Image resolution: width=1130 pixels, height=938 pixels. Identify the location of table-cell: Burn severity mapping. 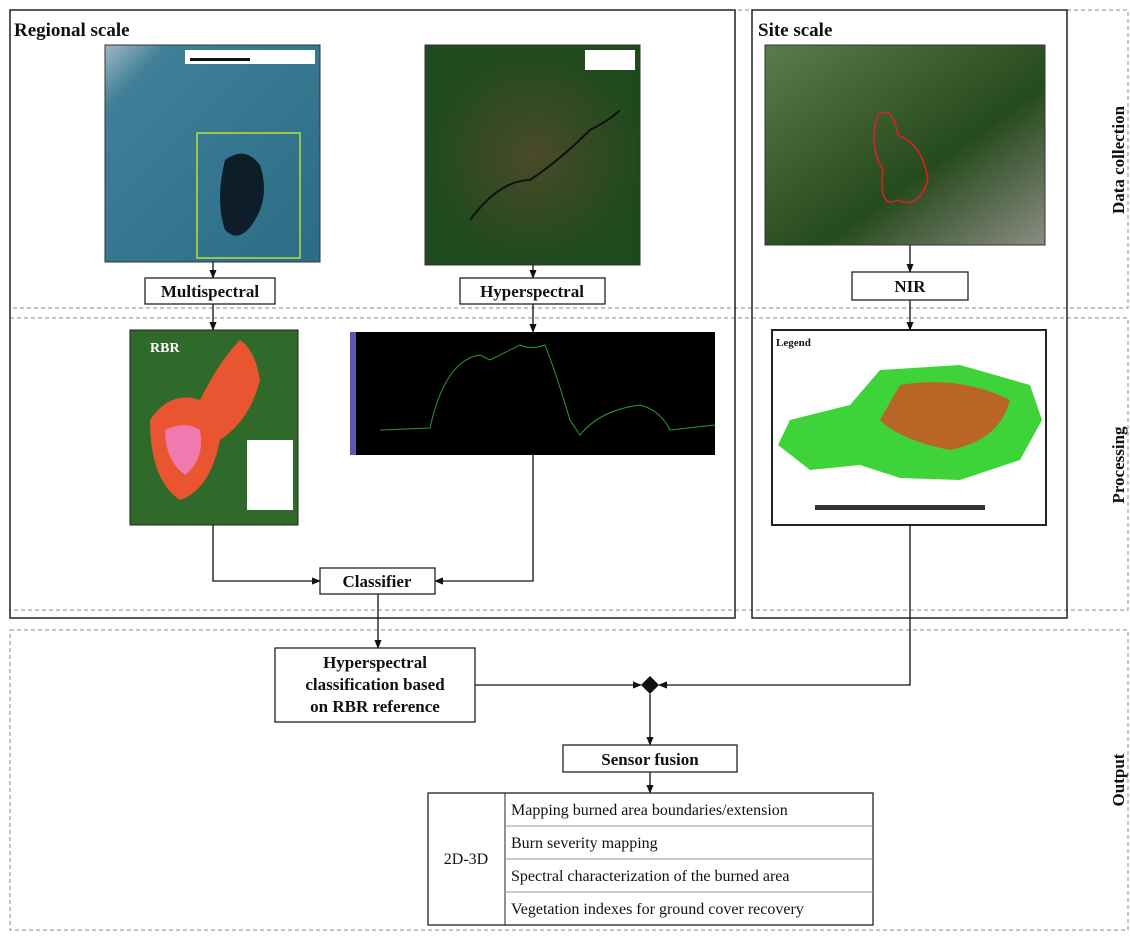
(584, 843).